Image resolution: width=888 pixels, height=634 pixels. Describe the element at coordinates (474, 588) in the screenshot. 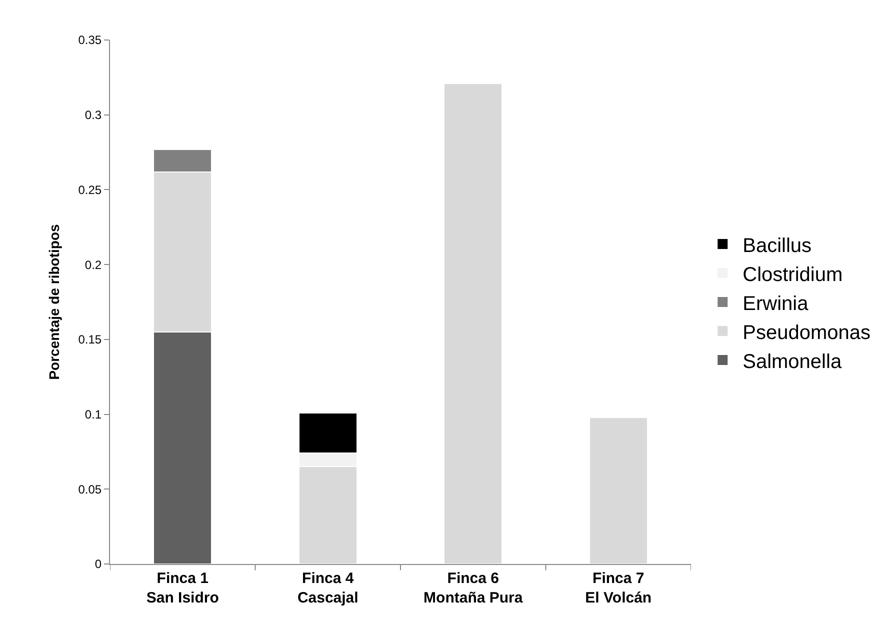

I see `x-tick-label: Finca 6 Montaña Pura` at that location.